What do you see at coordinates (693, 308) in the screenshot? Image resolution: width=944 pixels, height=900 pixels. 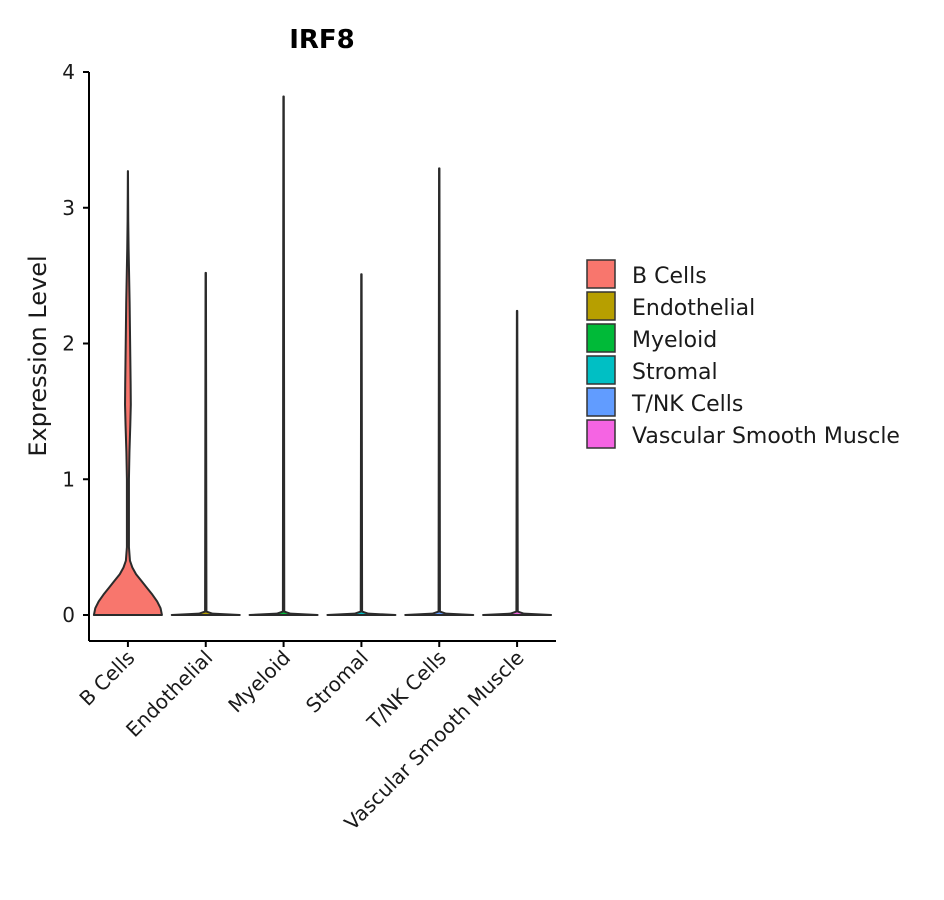 I see `legend-label: Endothelial` at bounding box center [693, 308].